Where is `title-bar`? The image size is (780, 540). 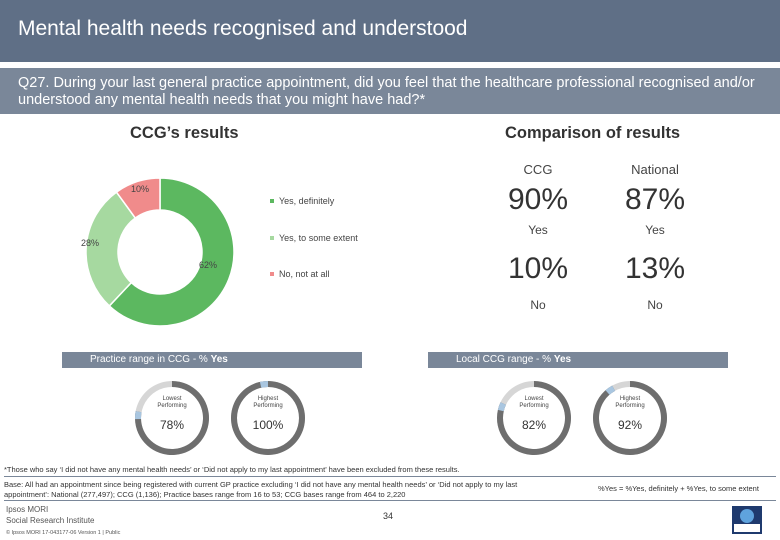
title-bar is located at coordinates (390, 31).